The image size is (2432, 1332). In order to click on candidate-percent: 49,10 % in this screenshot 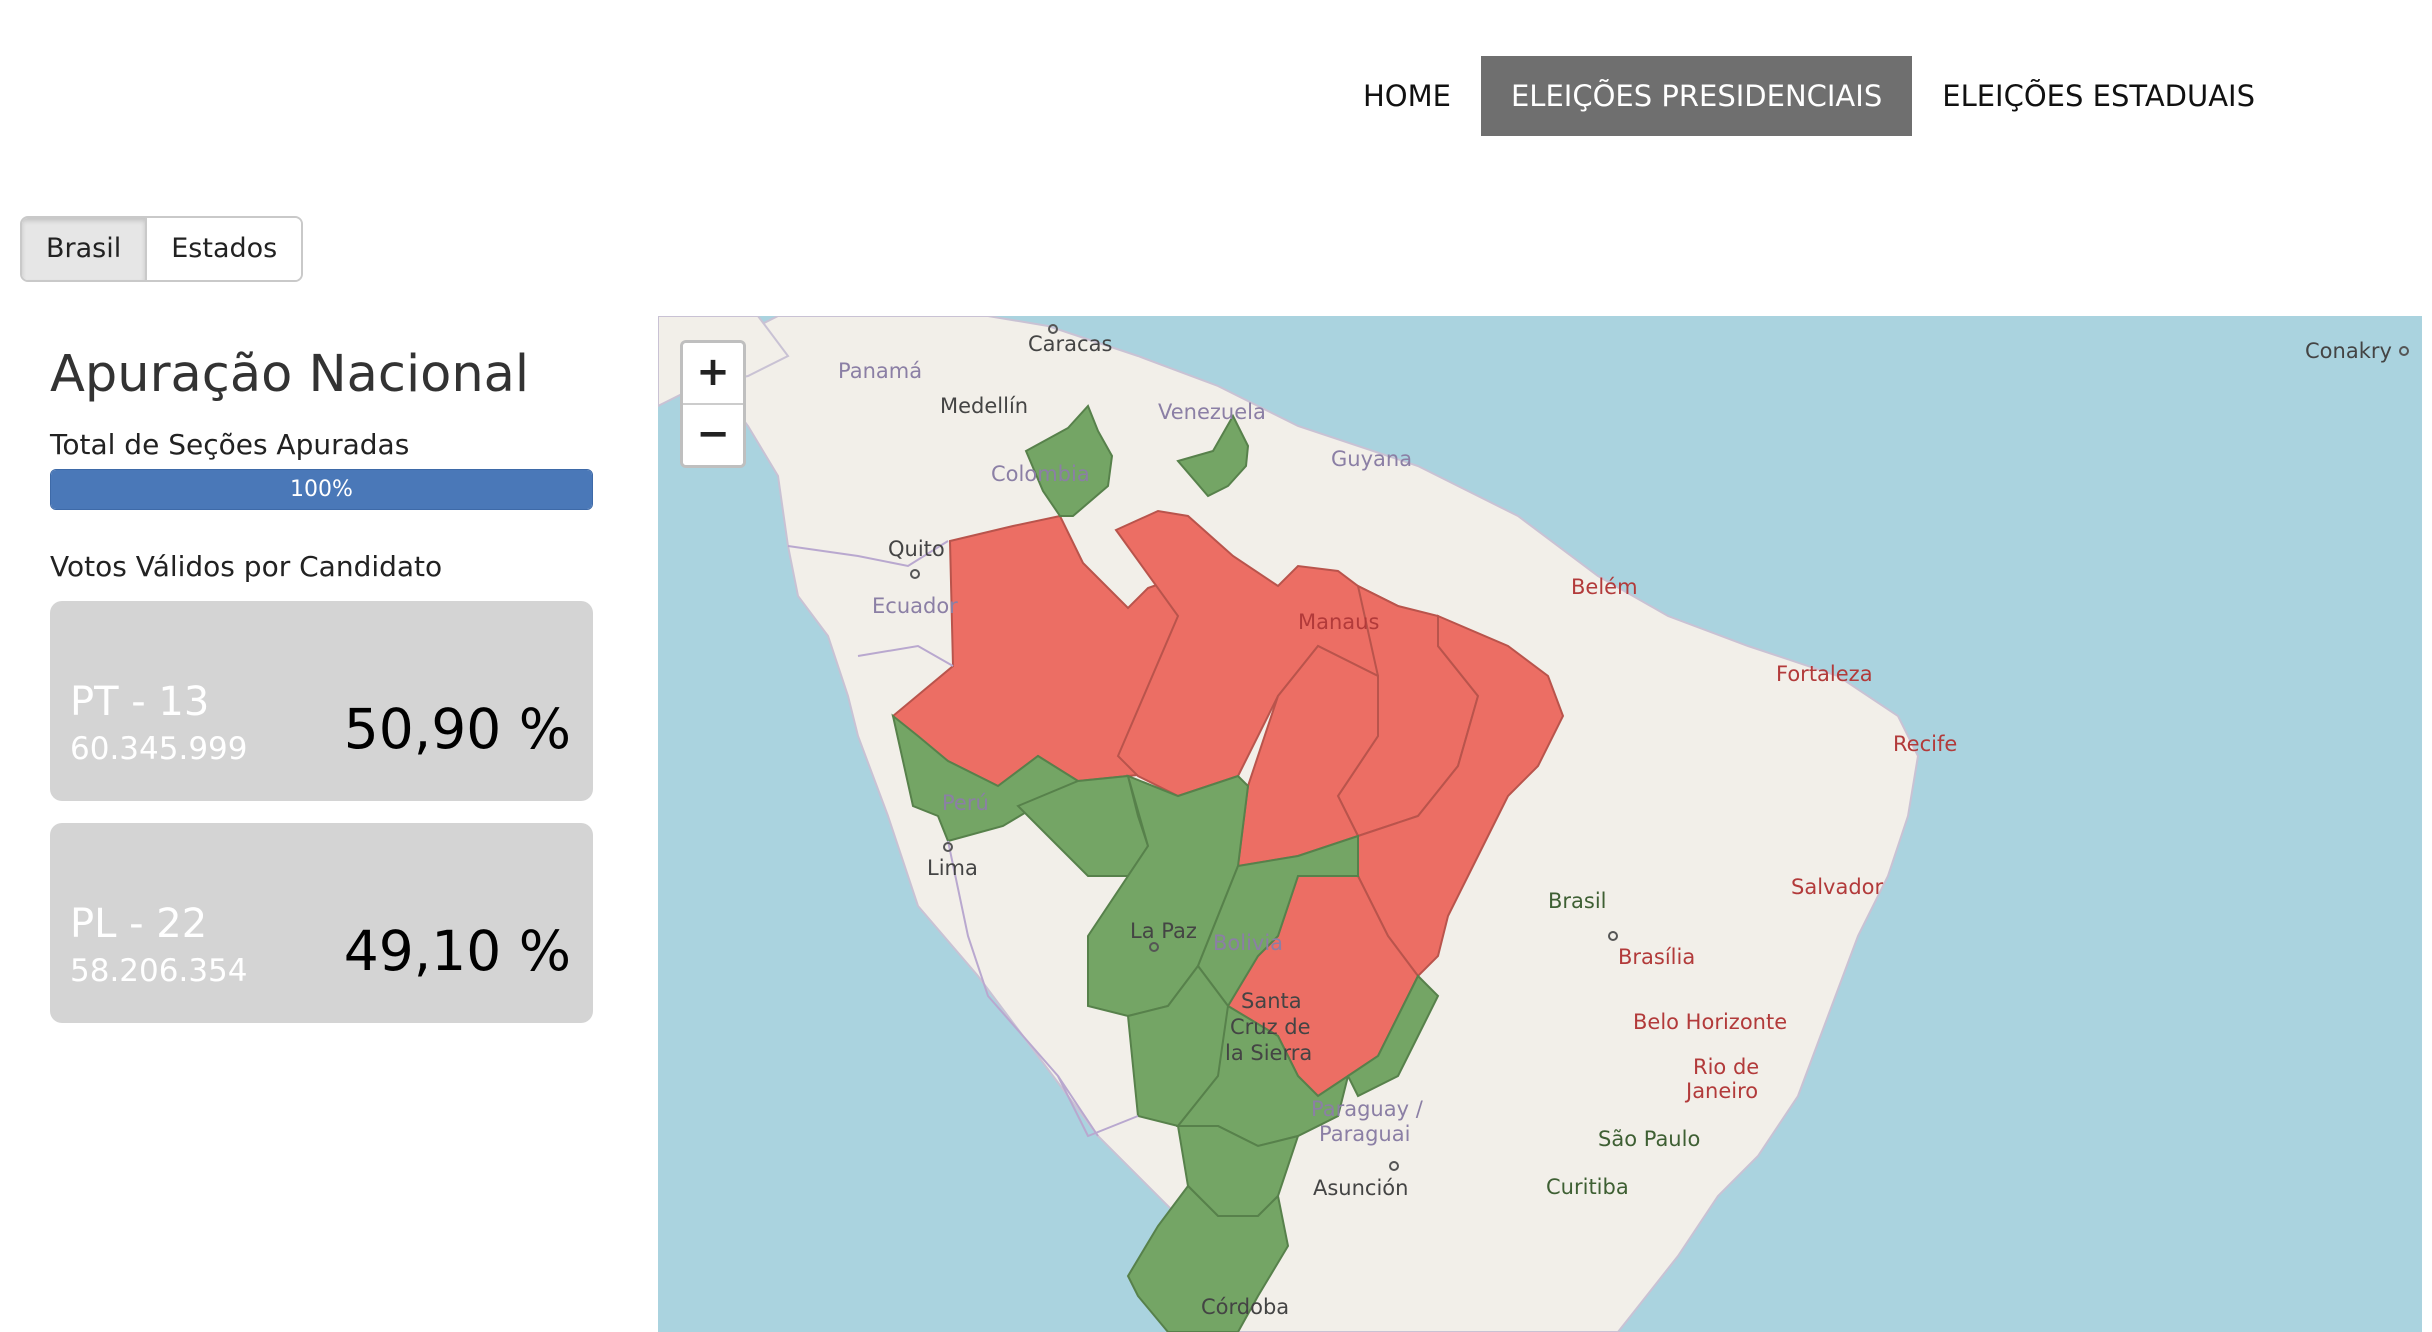, I will do `click(457, 951)`.